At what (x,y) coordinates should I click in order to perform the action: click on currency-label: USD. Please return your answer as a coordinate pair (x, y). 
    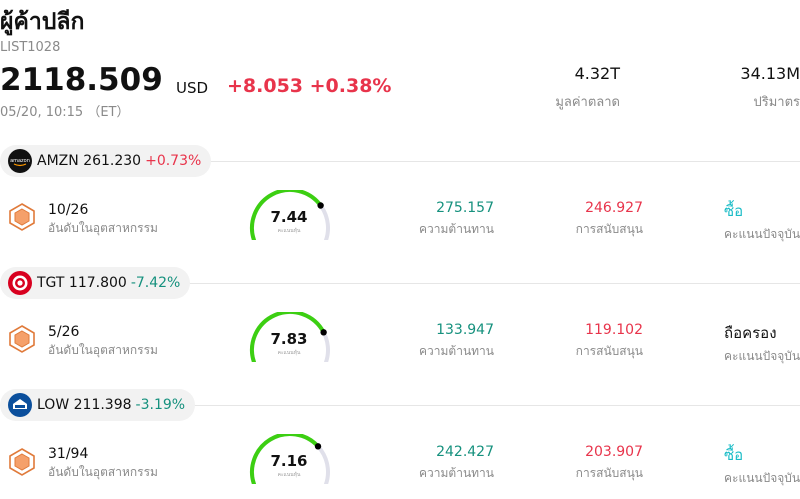
    Looking at the image, I should click on (192, 88).